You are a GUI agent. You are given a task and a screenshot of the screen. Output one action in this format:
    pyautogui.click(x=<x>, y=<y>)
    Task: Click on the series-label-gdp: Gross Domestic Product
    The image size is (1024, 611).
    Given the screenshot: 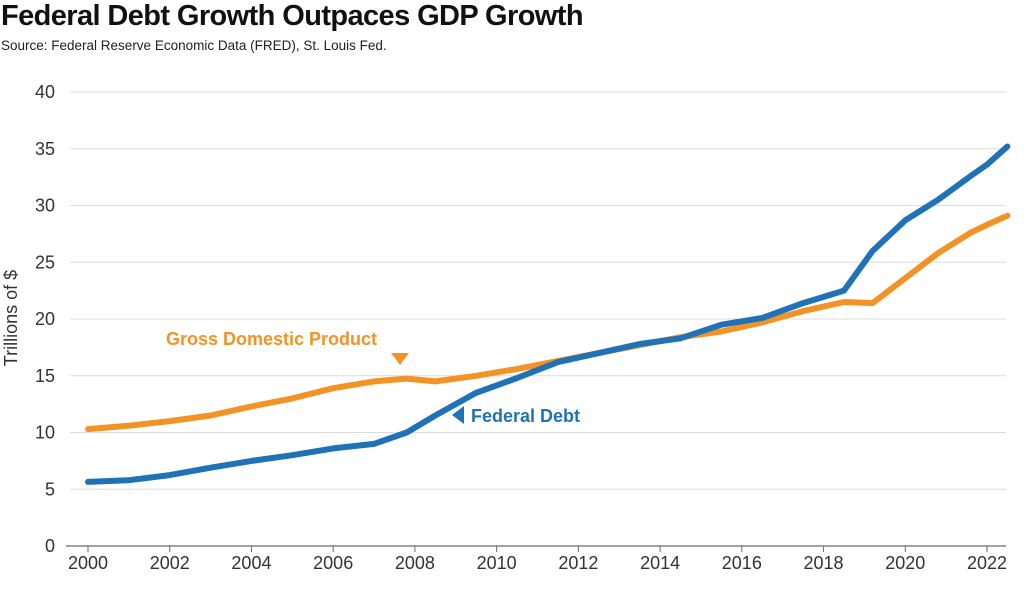 What is the action you would take?
    pyautogui.click(x=271, y=339)
    